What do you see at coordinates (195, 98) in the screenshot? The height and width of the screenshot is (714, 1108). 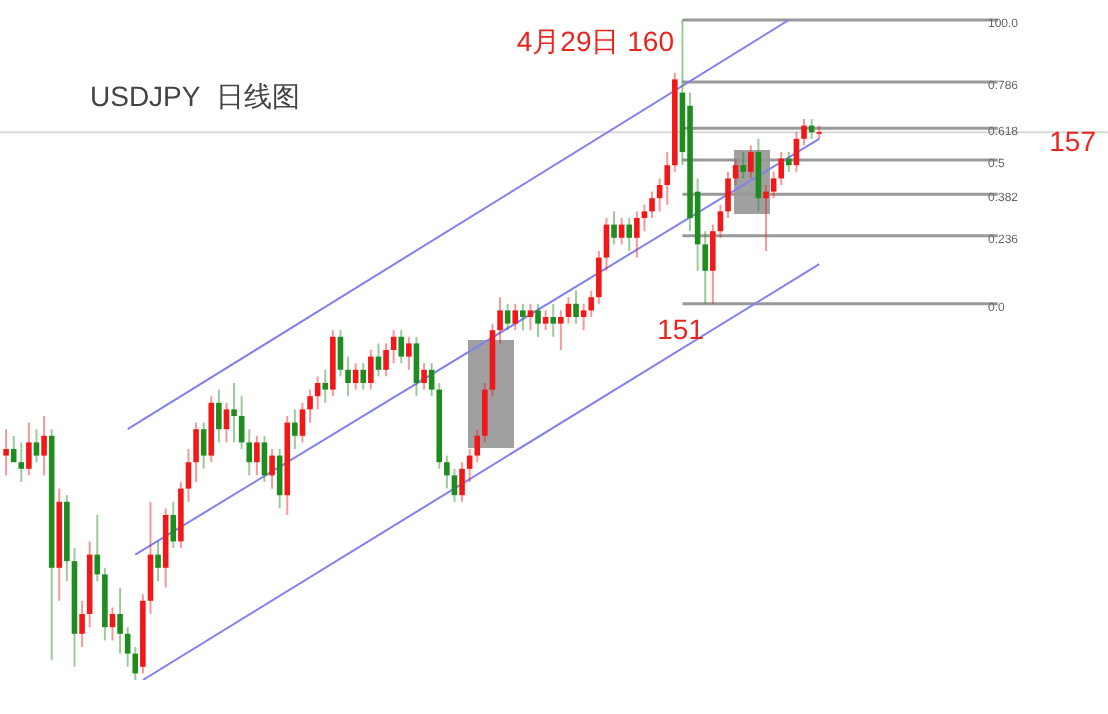 I see `text: USDJPY 日线图` at bounding box center [195, 98].